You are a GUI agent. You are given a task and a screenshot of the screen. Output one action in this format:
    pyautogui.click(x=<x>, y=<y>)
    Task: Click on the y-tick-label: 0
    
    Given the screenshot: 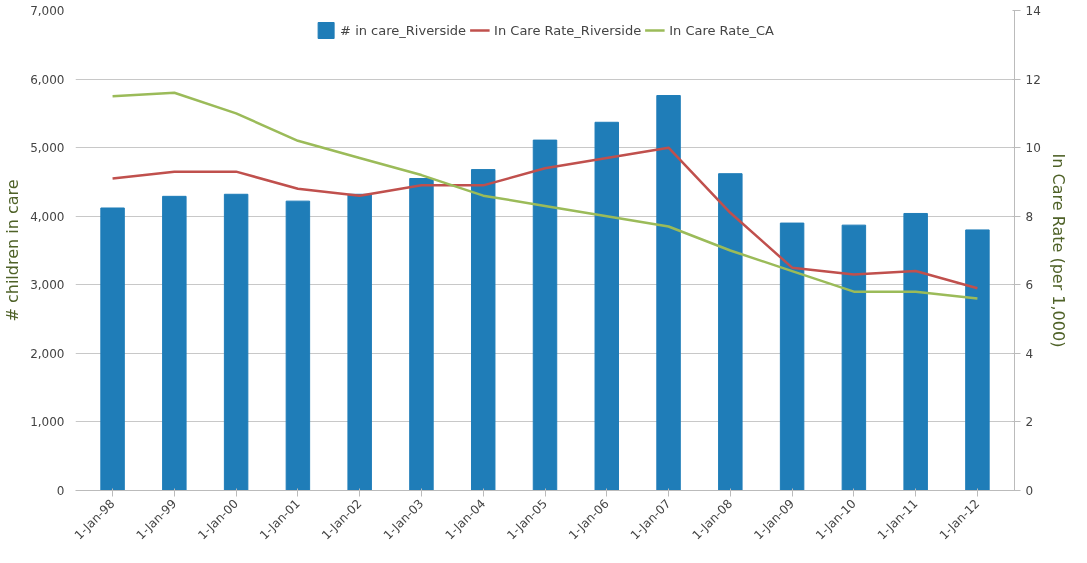 What is the action you would take?
    pyautogui.click(x=60, y=491)
    